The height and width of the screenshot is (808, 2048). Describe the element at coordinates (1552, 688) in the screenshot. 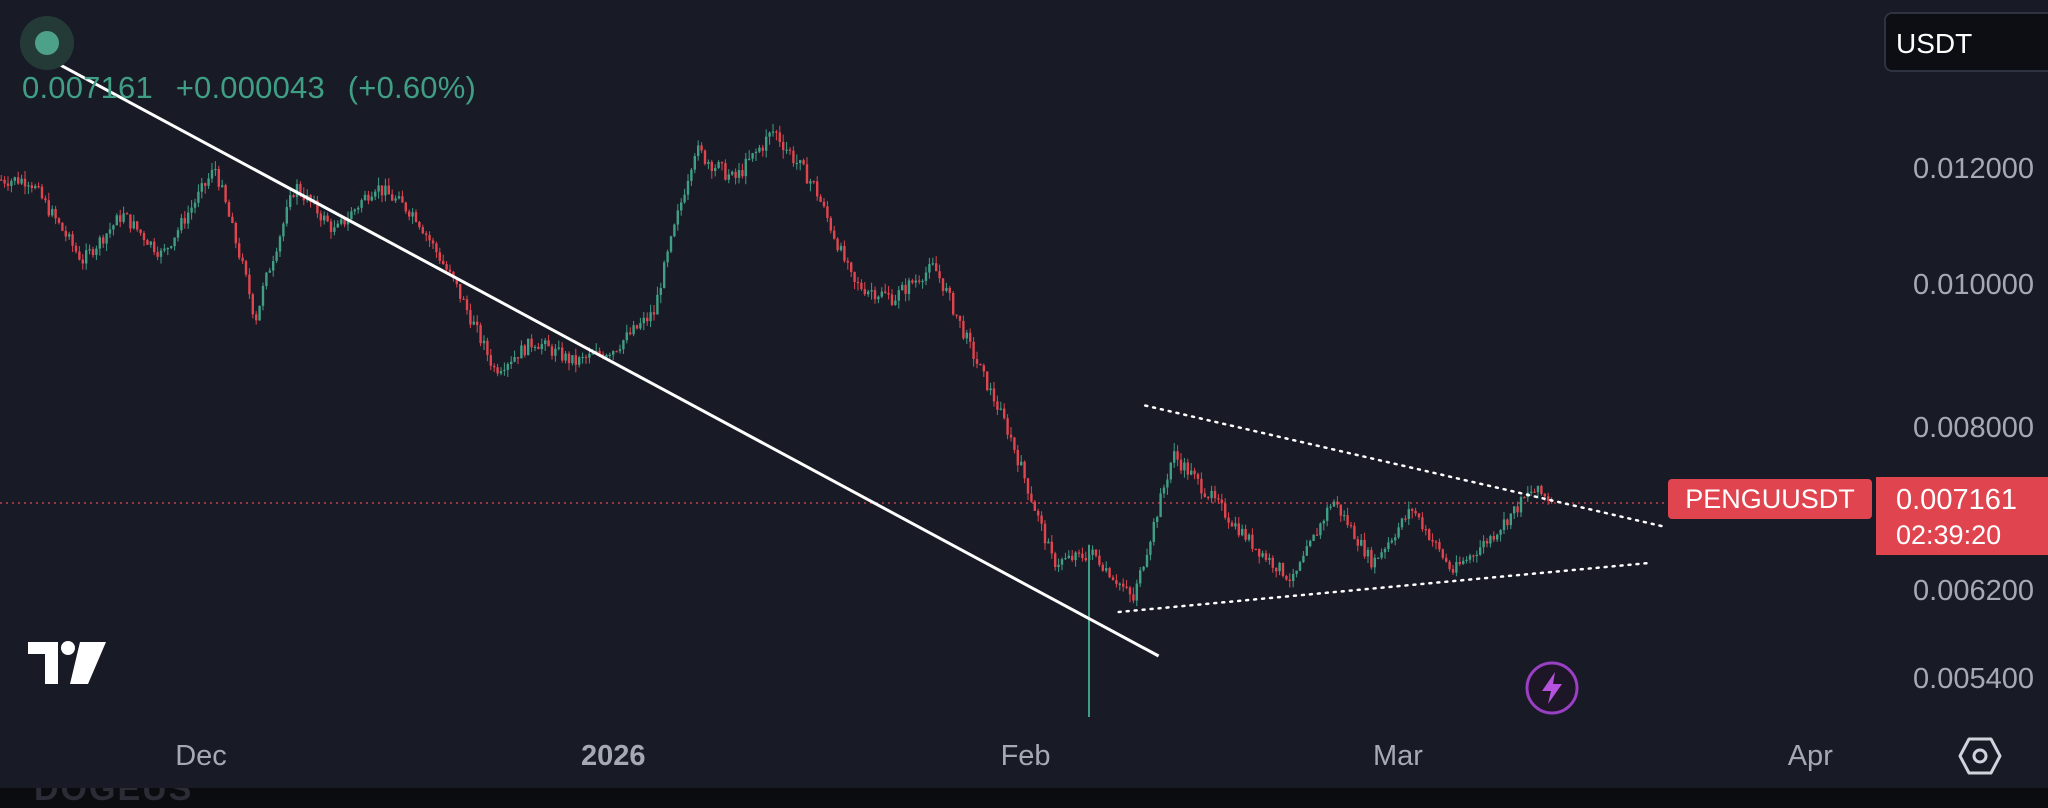

I see `lightning-icon` at that location.